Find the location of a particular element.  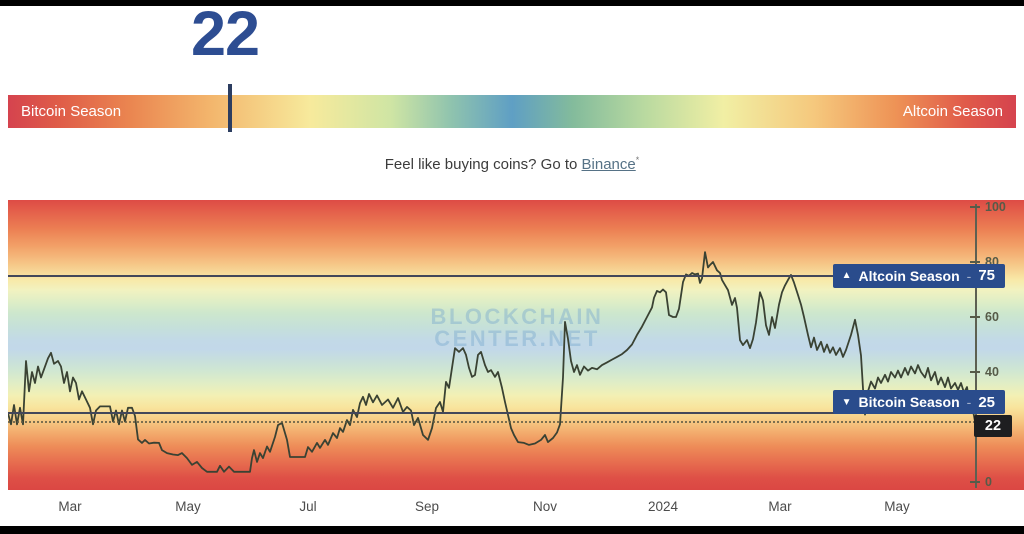

promo-asterisk: * is located at coordinates (637, 160).